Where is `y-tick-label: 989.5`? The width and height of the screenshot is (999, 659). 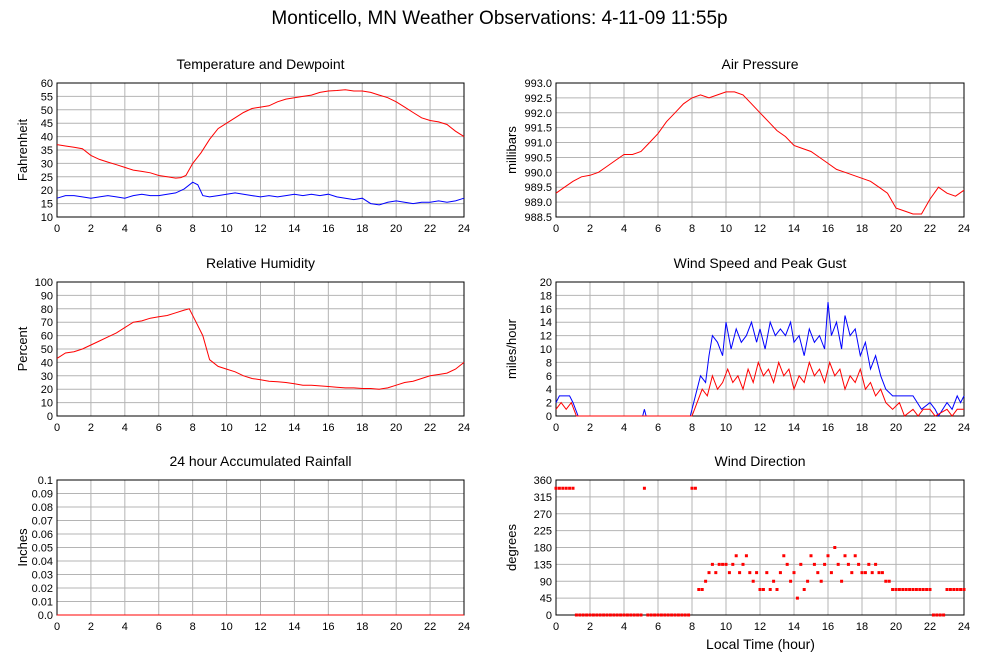 y-tick-label: 989.5 is located at coordinates (538, 188).